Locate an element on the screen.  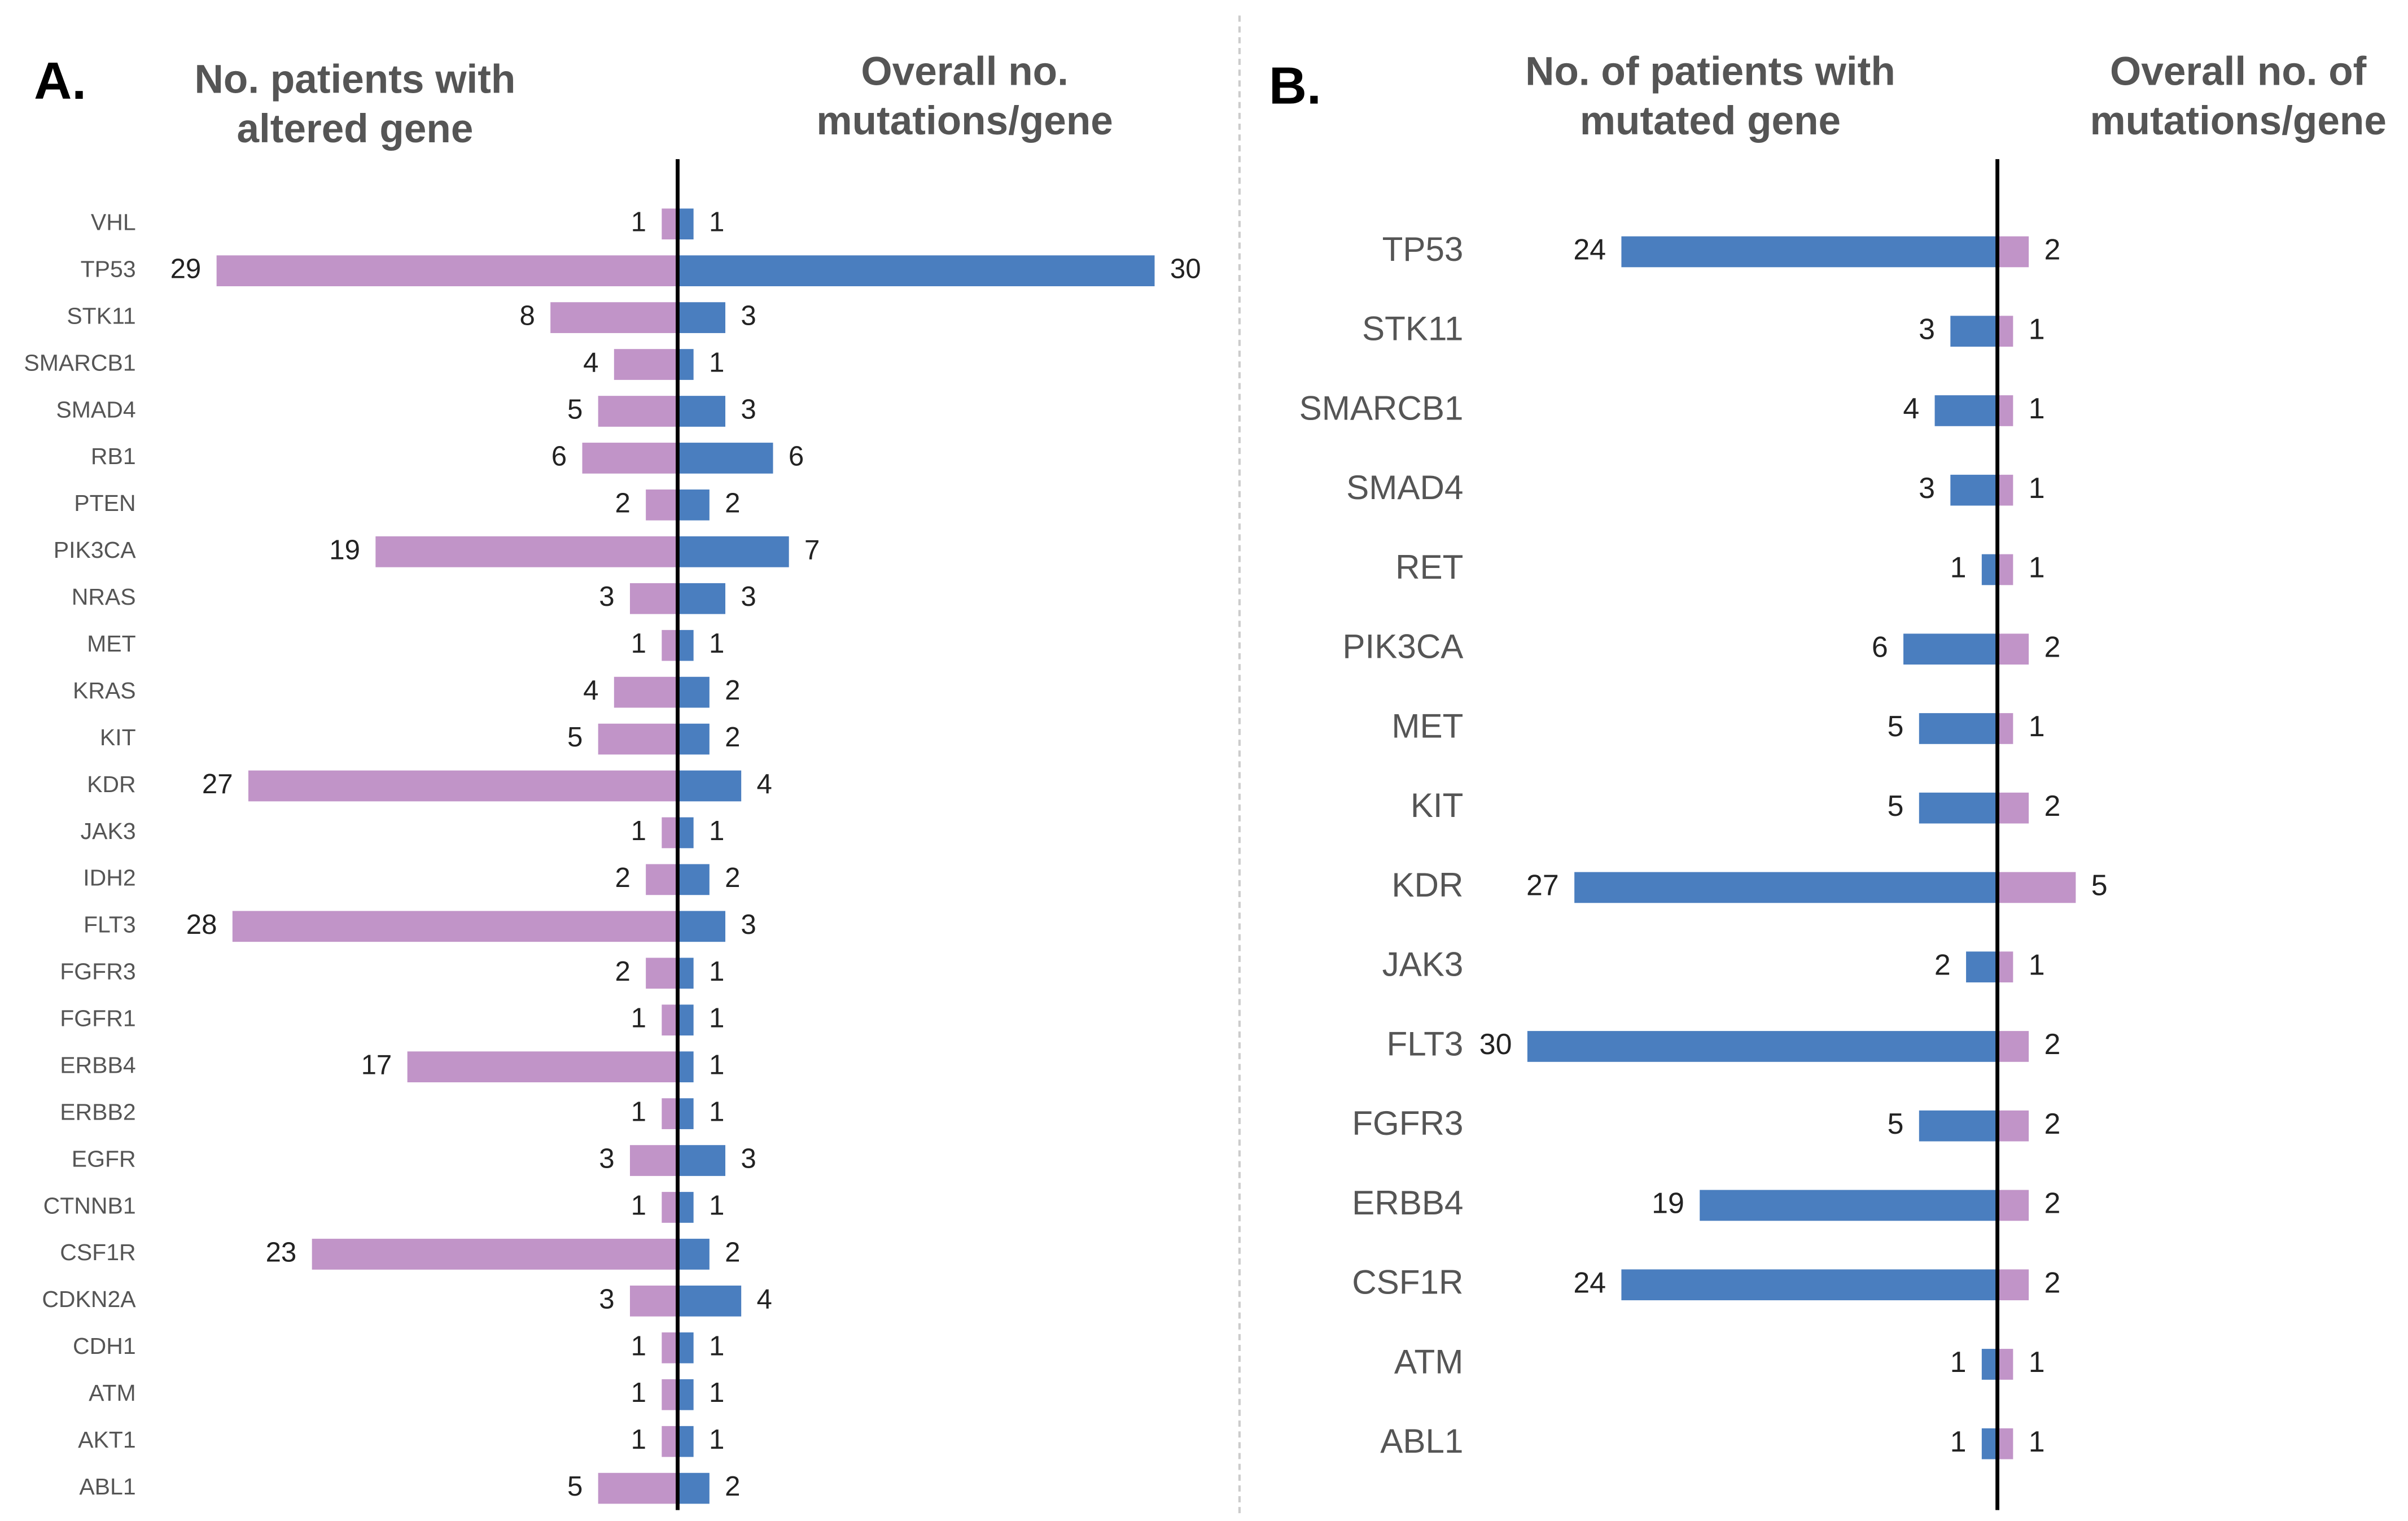
y-tick-label: VHL is located at coordinates (114, 222).